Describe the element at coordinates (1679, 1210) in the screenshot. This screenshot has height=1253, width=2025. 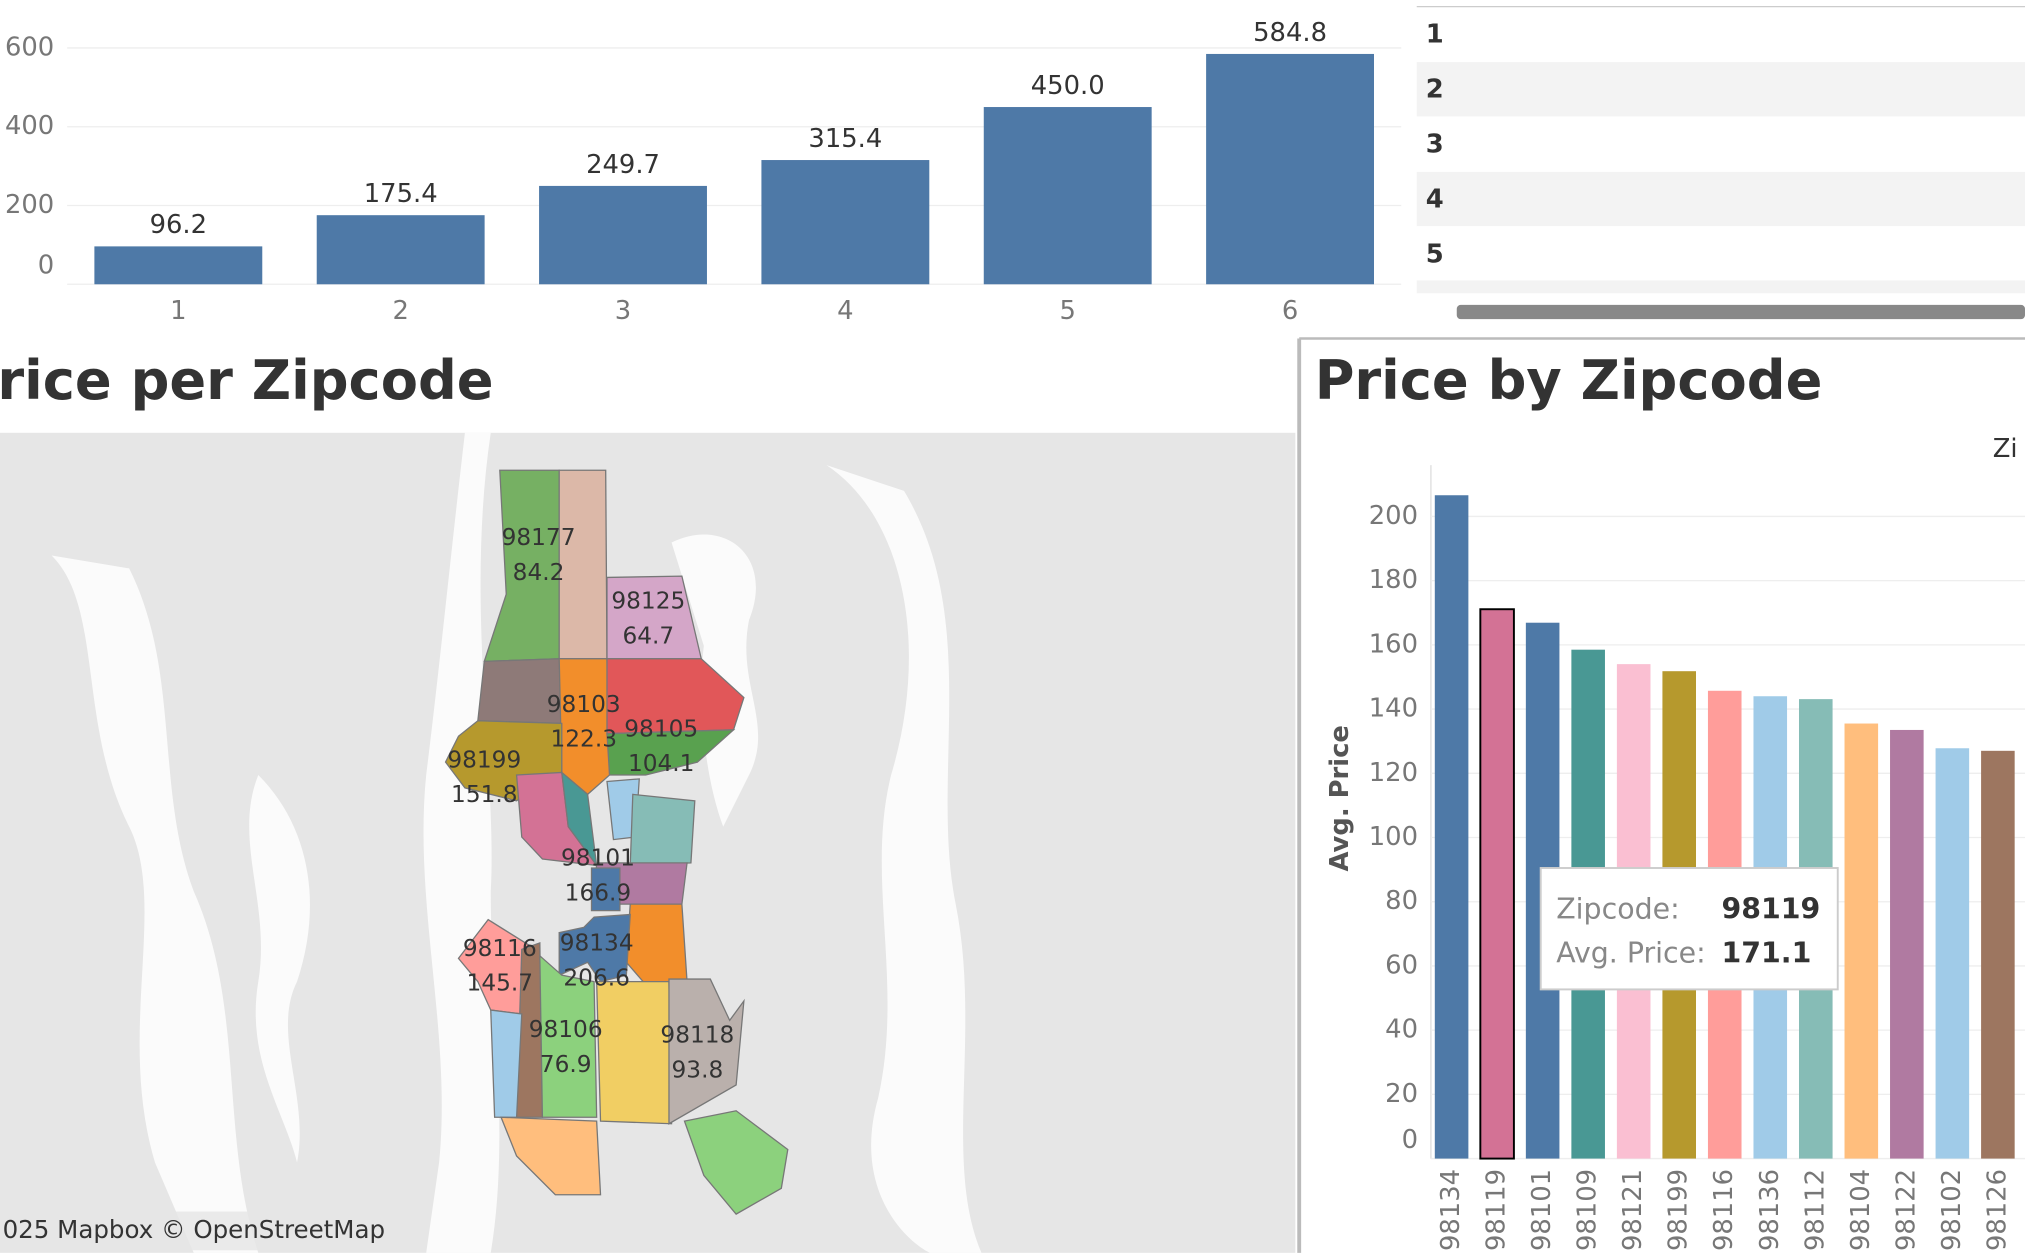
I see `x-tick-label: 98199` at that location.